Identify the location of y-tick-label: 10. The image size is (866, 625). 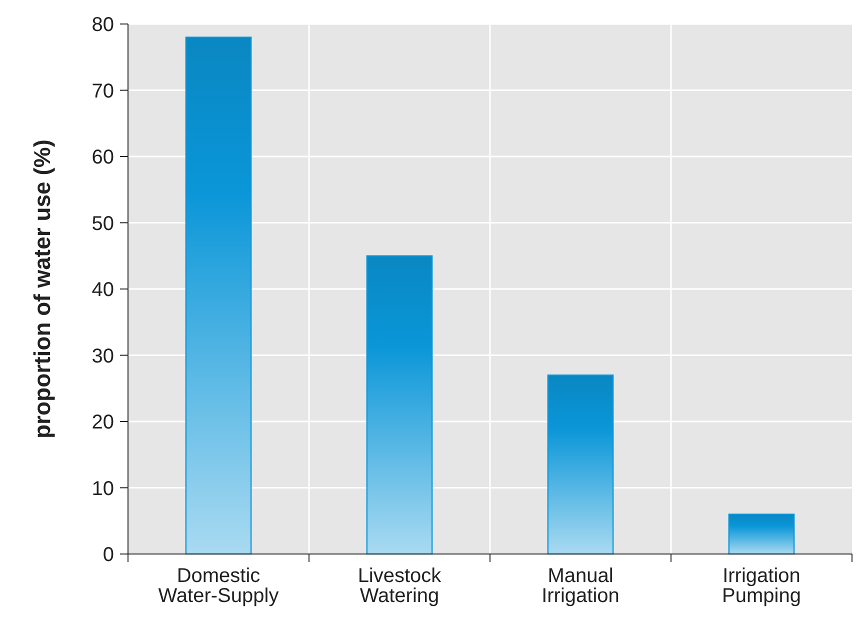
(103, 489).